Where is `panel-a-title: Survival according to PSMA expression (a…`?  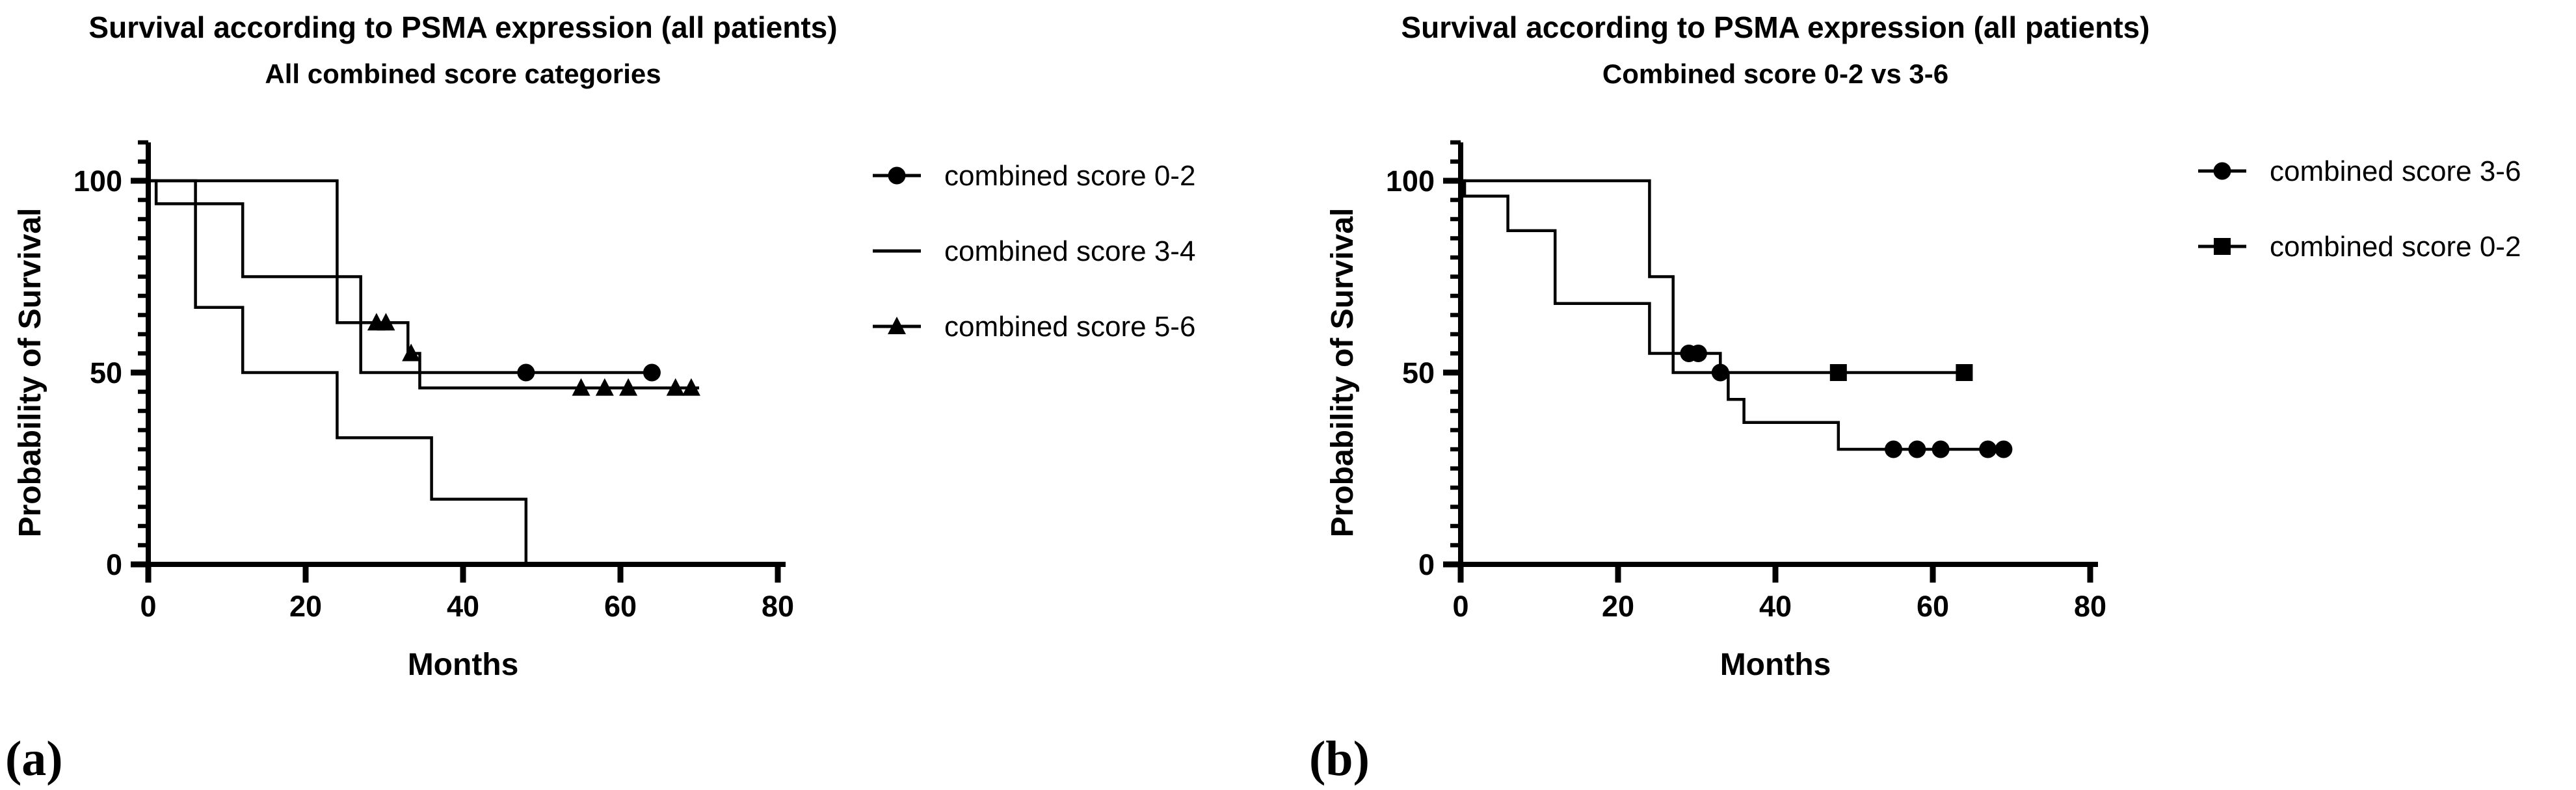 panel-a-title: Survival according to PSMA expression (a… is located at coordinates (462, 27).